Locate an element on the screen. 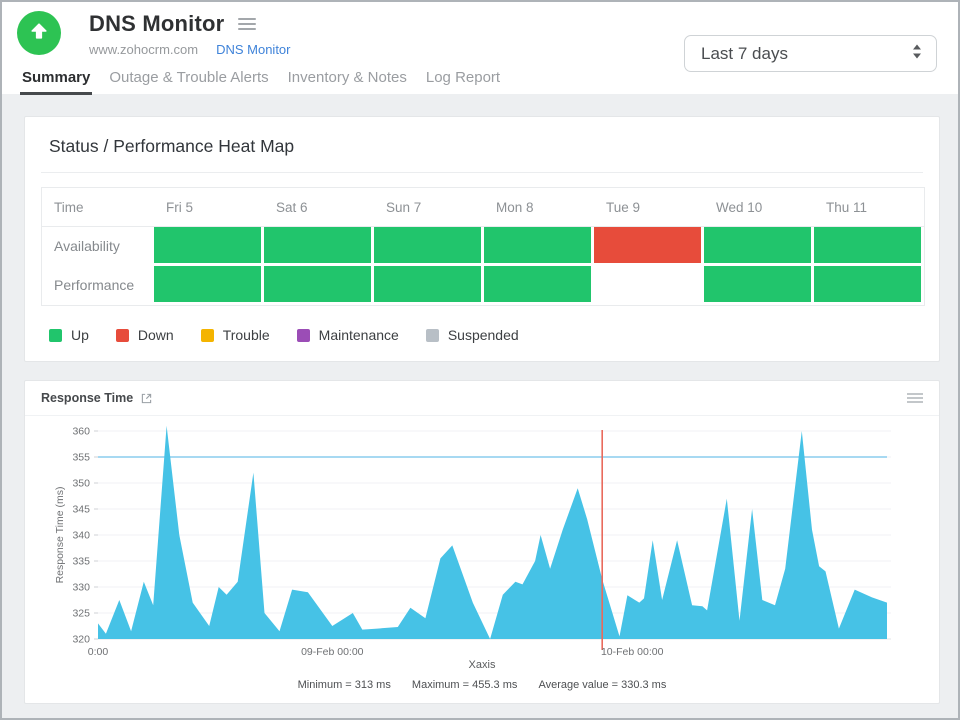  tab-outage-trouble-alerts: Outage & Trouble Alerts is located at coordinates (189, 77).